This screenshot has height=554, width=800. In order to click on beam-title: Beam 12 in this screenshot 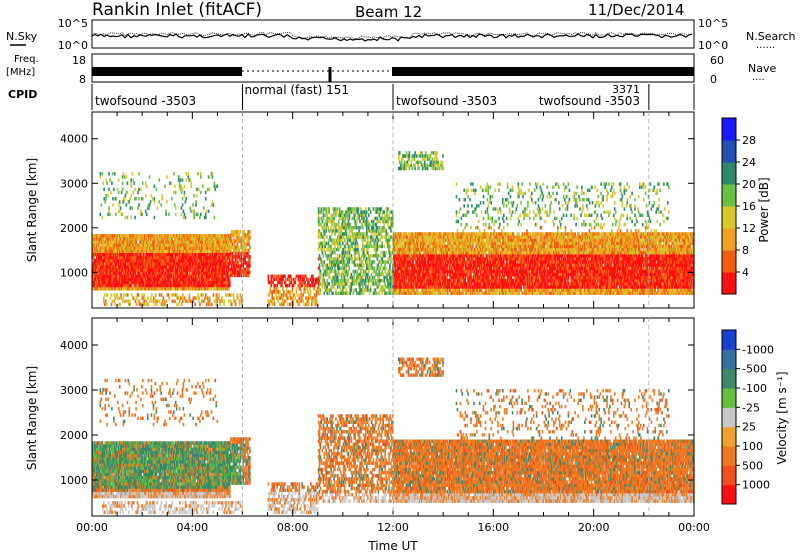, I will do `click(388, 12)`.